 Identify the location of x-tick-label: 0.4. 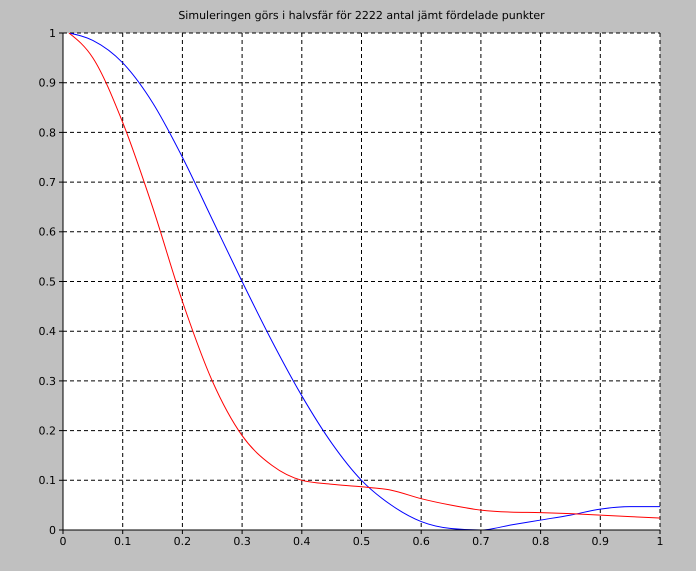
(302, 541).